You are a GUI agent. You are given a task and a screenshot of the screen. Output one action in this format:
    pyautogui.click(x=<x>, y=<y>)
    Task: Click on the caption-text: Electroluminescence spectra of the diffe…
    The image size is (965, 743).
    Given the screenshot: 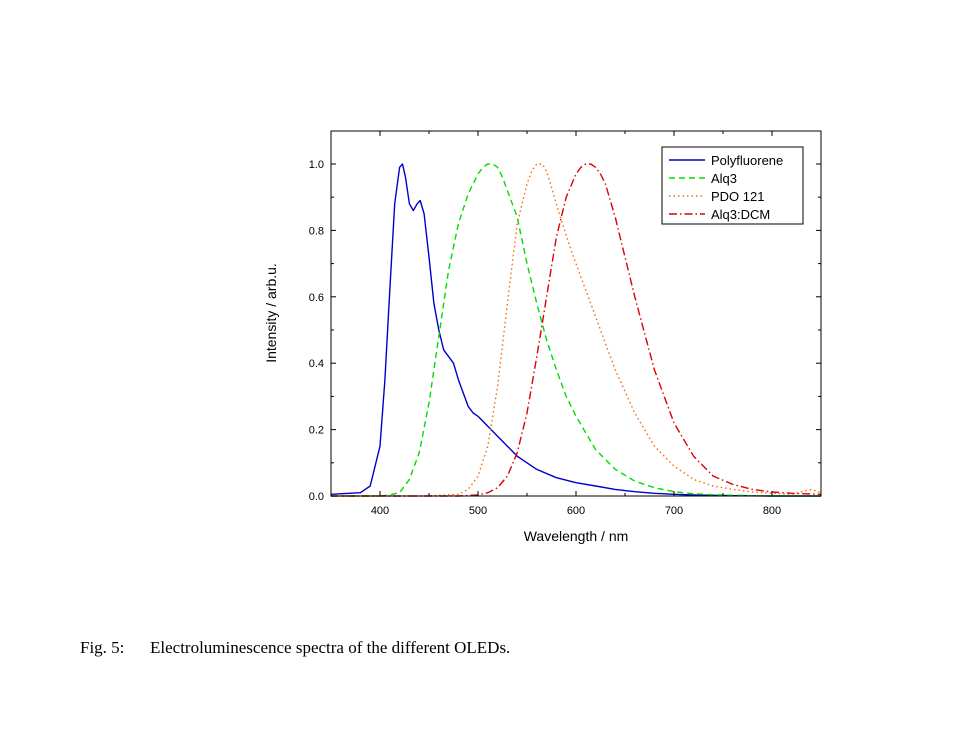 What is the action you would take?
    pyautogui.click(x=330, y=647)
    